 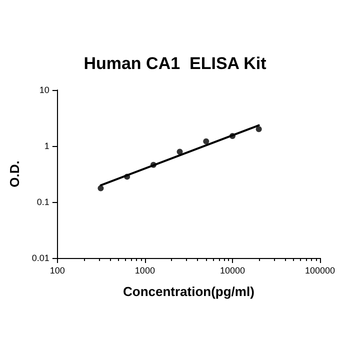 What do you see at coordinates (320, 271) in the screenshot?
I see `x-tick-label: 100000` at bounding box center [320, 271].